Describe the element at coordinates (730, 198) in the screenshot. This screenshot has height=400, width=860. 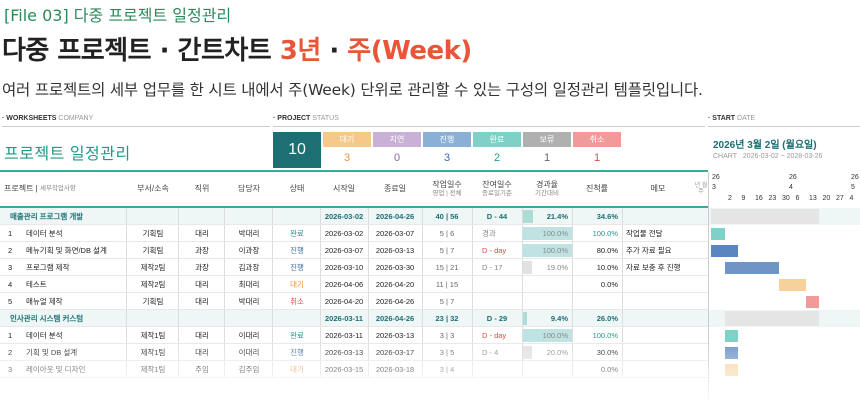
I see `gantt-week: 2` at that location.